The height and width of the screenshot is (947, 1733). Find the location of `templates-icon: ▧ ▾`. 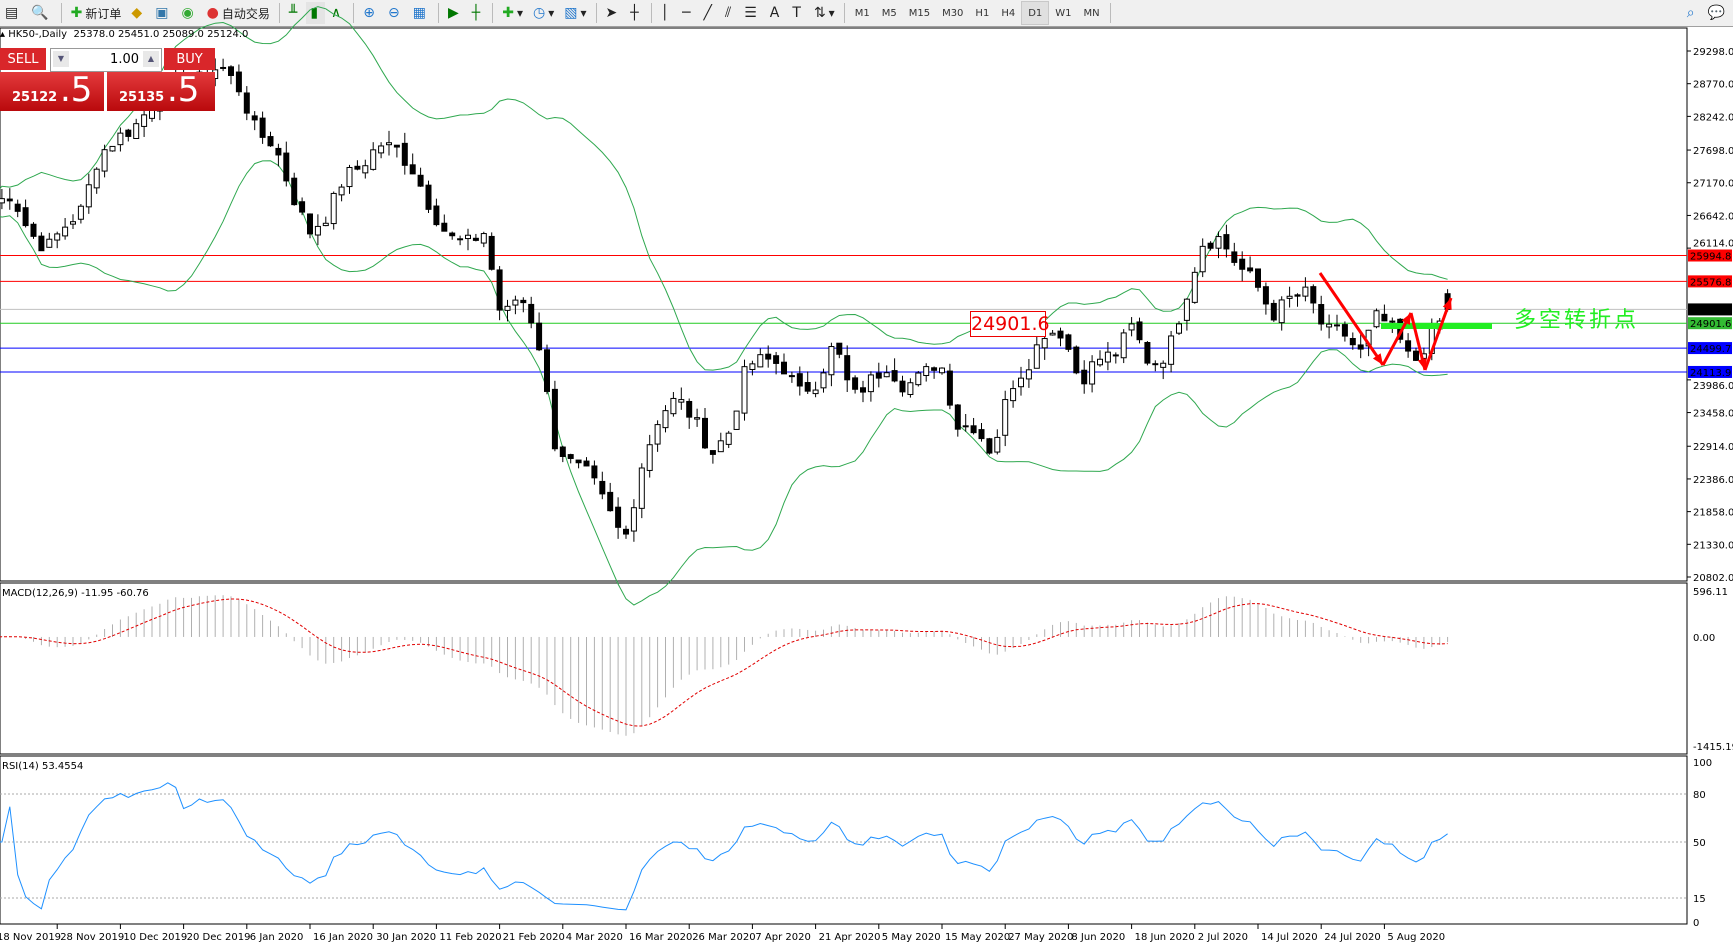

templates-icon: ▧ ▾ is located at coordinates (575, 13).